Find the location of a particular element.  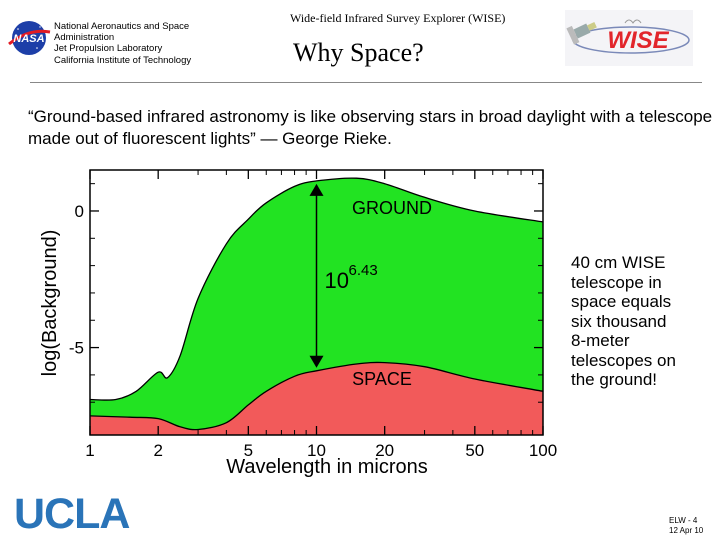

org-line: Jet Propulsion Laboratory is located at coordinates (108, 49).